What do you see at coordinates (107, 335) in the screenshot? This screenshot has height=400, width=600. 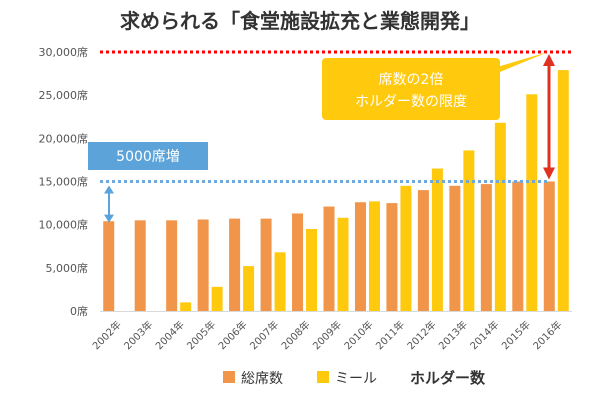 I see `x-tick-label: 2002年` at bounding box center [107, 335].